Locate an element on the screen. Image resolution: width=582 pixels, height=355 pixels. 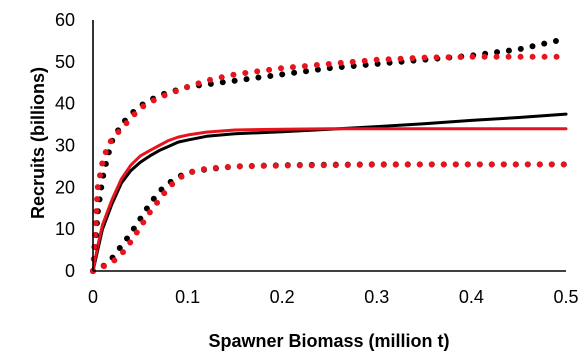
x-tick-label: 0.2 is located at coordinates (282, 297).